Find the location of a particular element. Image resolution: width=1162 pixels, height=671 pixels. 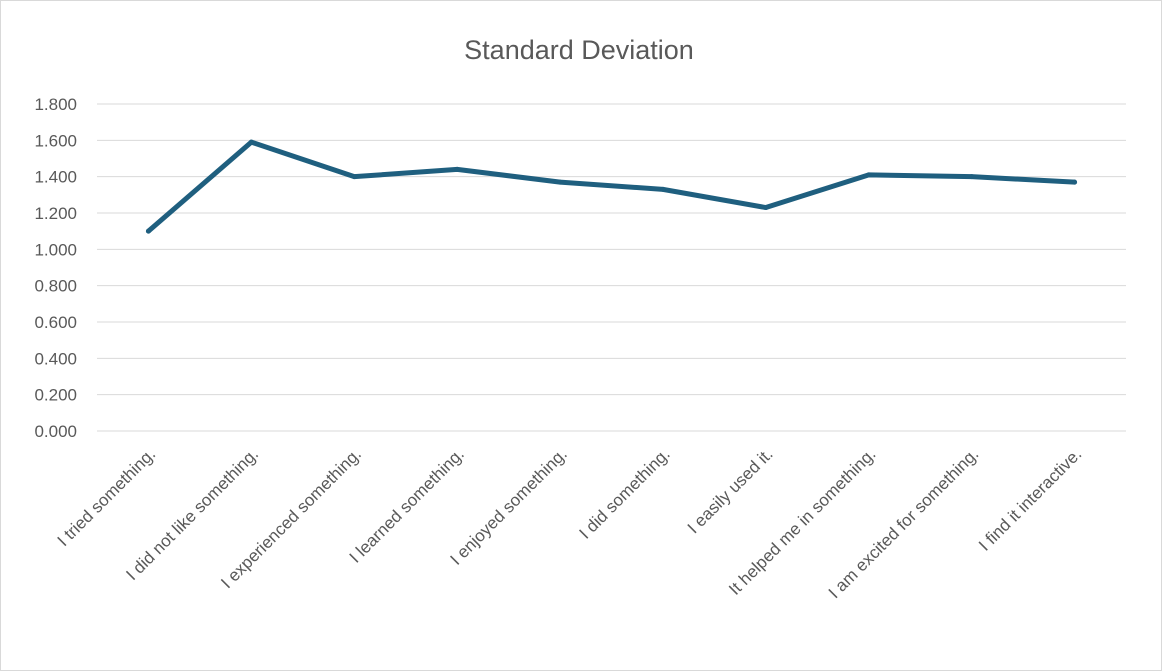

y-tick-label: 0.000 is located at coordinates (55, 431).